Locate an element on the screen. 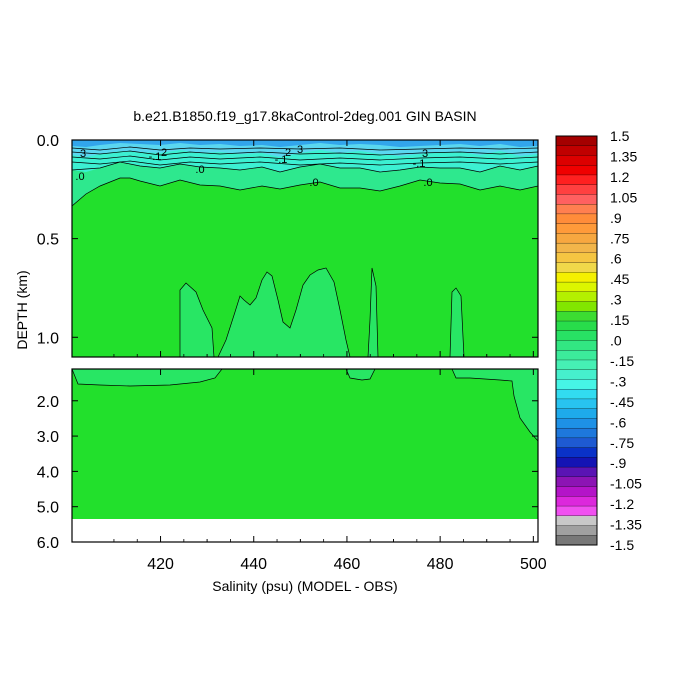 This screenshot has height=700, width=700. x-tick-label: 480 is located at coordinates (440, 564).